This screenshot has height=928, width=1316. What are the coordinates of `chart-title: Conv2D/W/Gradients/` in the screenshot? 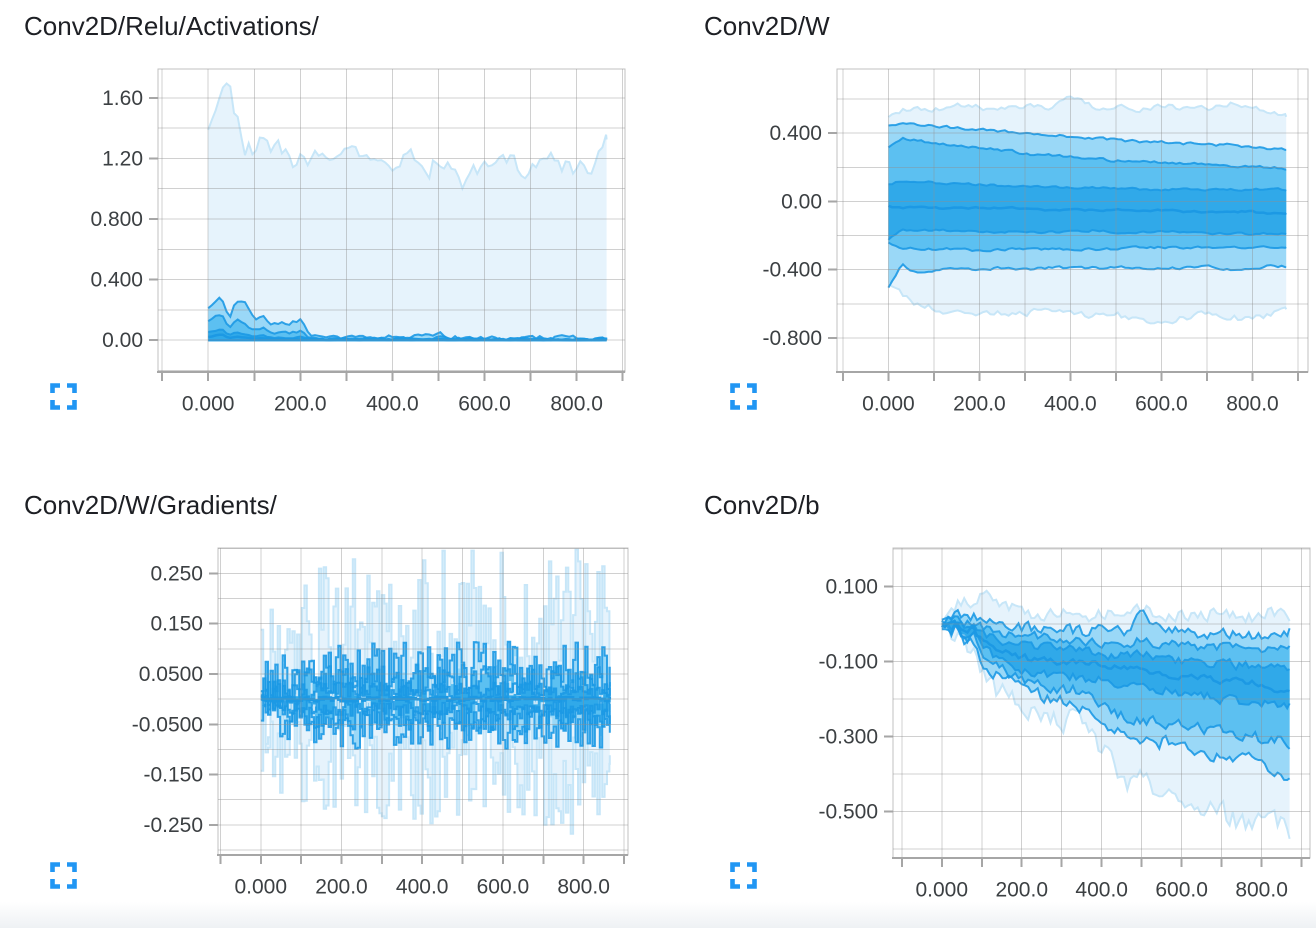 It's located at (150, 505).